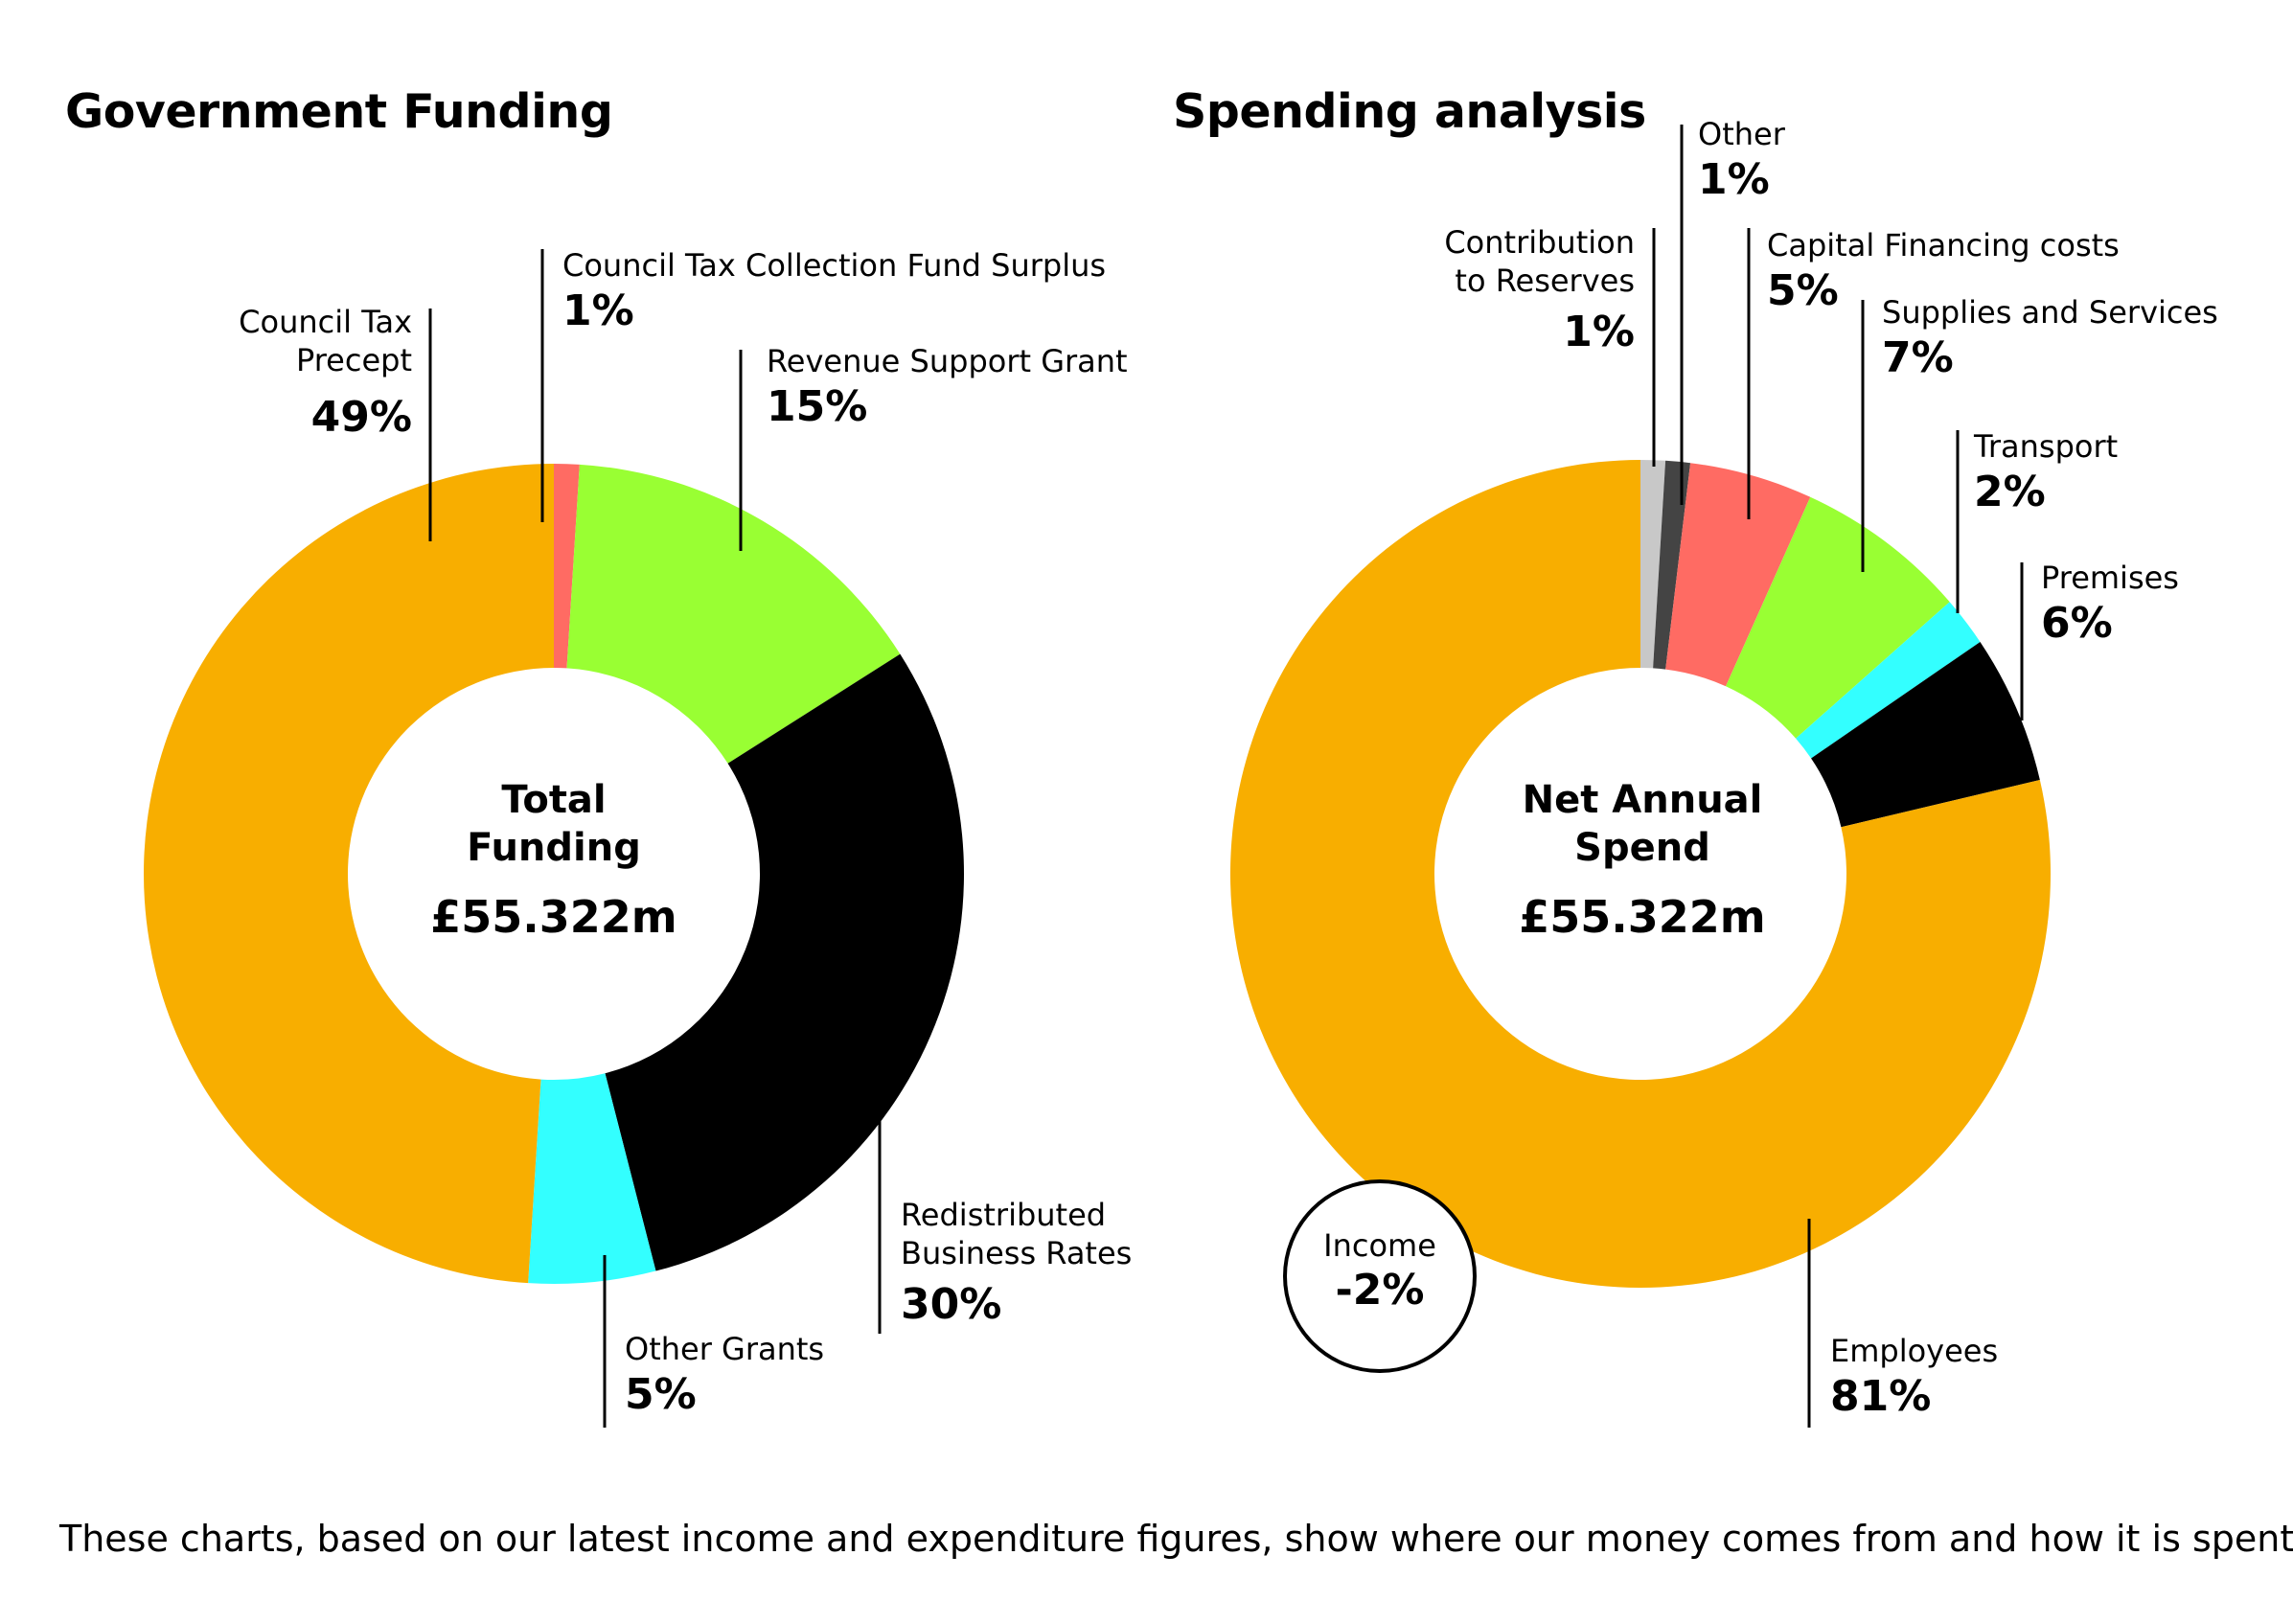 Image resolution: width=2293 pixels, height=1624 pixels. What do you see at coordinates (948, 361) in the screenshot?
I see `funding-label-name: Revenue Support Grant` at bounding box center [948, 361].